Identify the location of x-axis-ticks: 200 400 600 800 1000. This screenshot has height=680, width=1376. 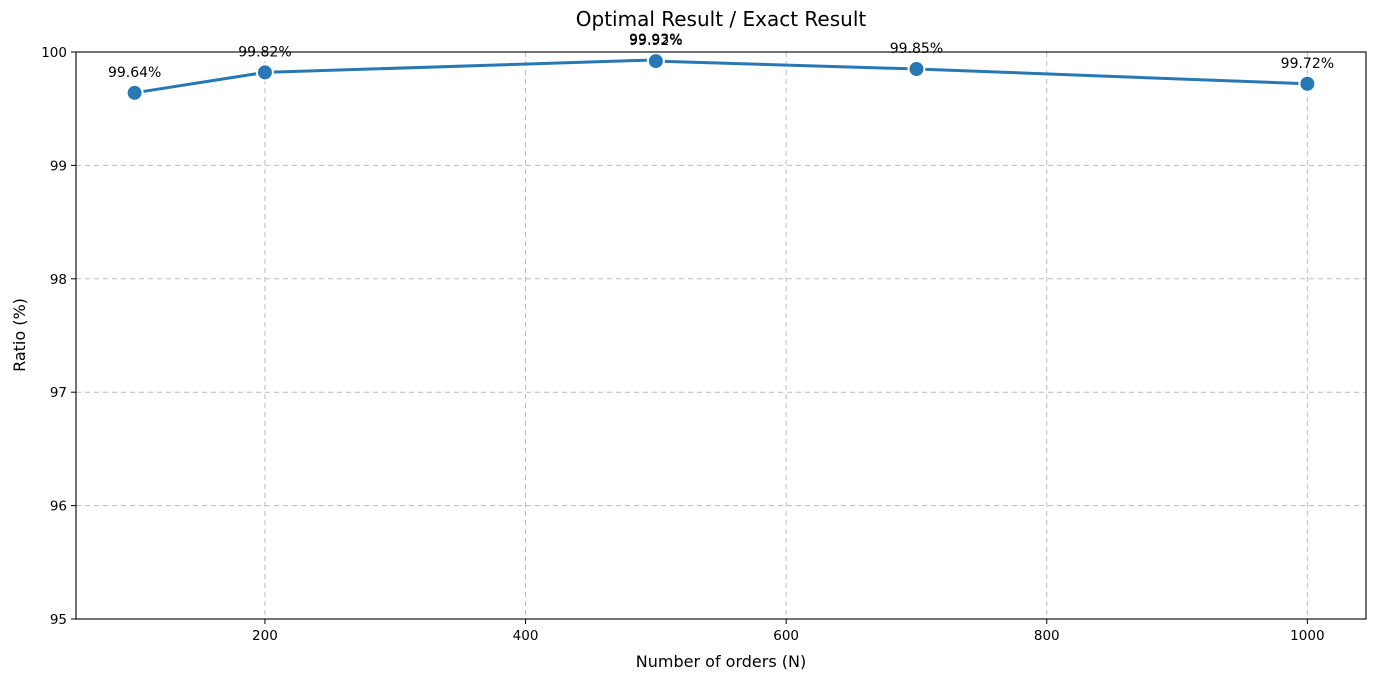
(788, 631).